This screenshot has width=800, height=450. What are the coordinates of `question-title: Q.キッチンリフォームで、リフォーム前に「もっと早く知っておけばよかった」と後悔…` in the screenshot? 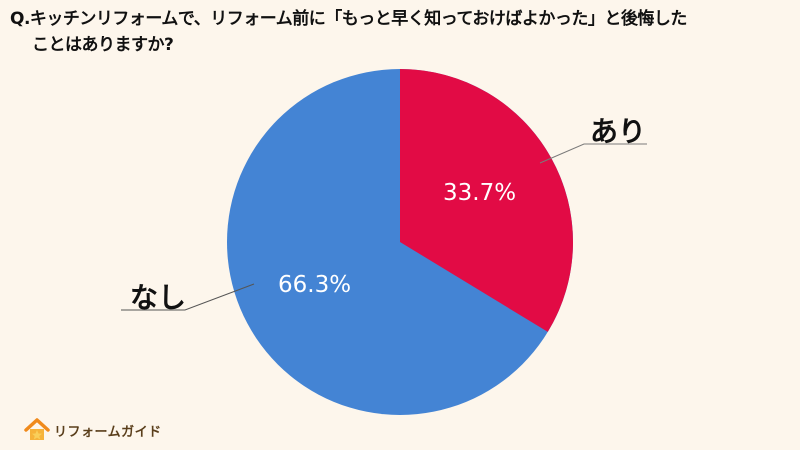 It's located at (400, 32).